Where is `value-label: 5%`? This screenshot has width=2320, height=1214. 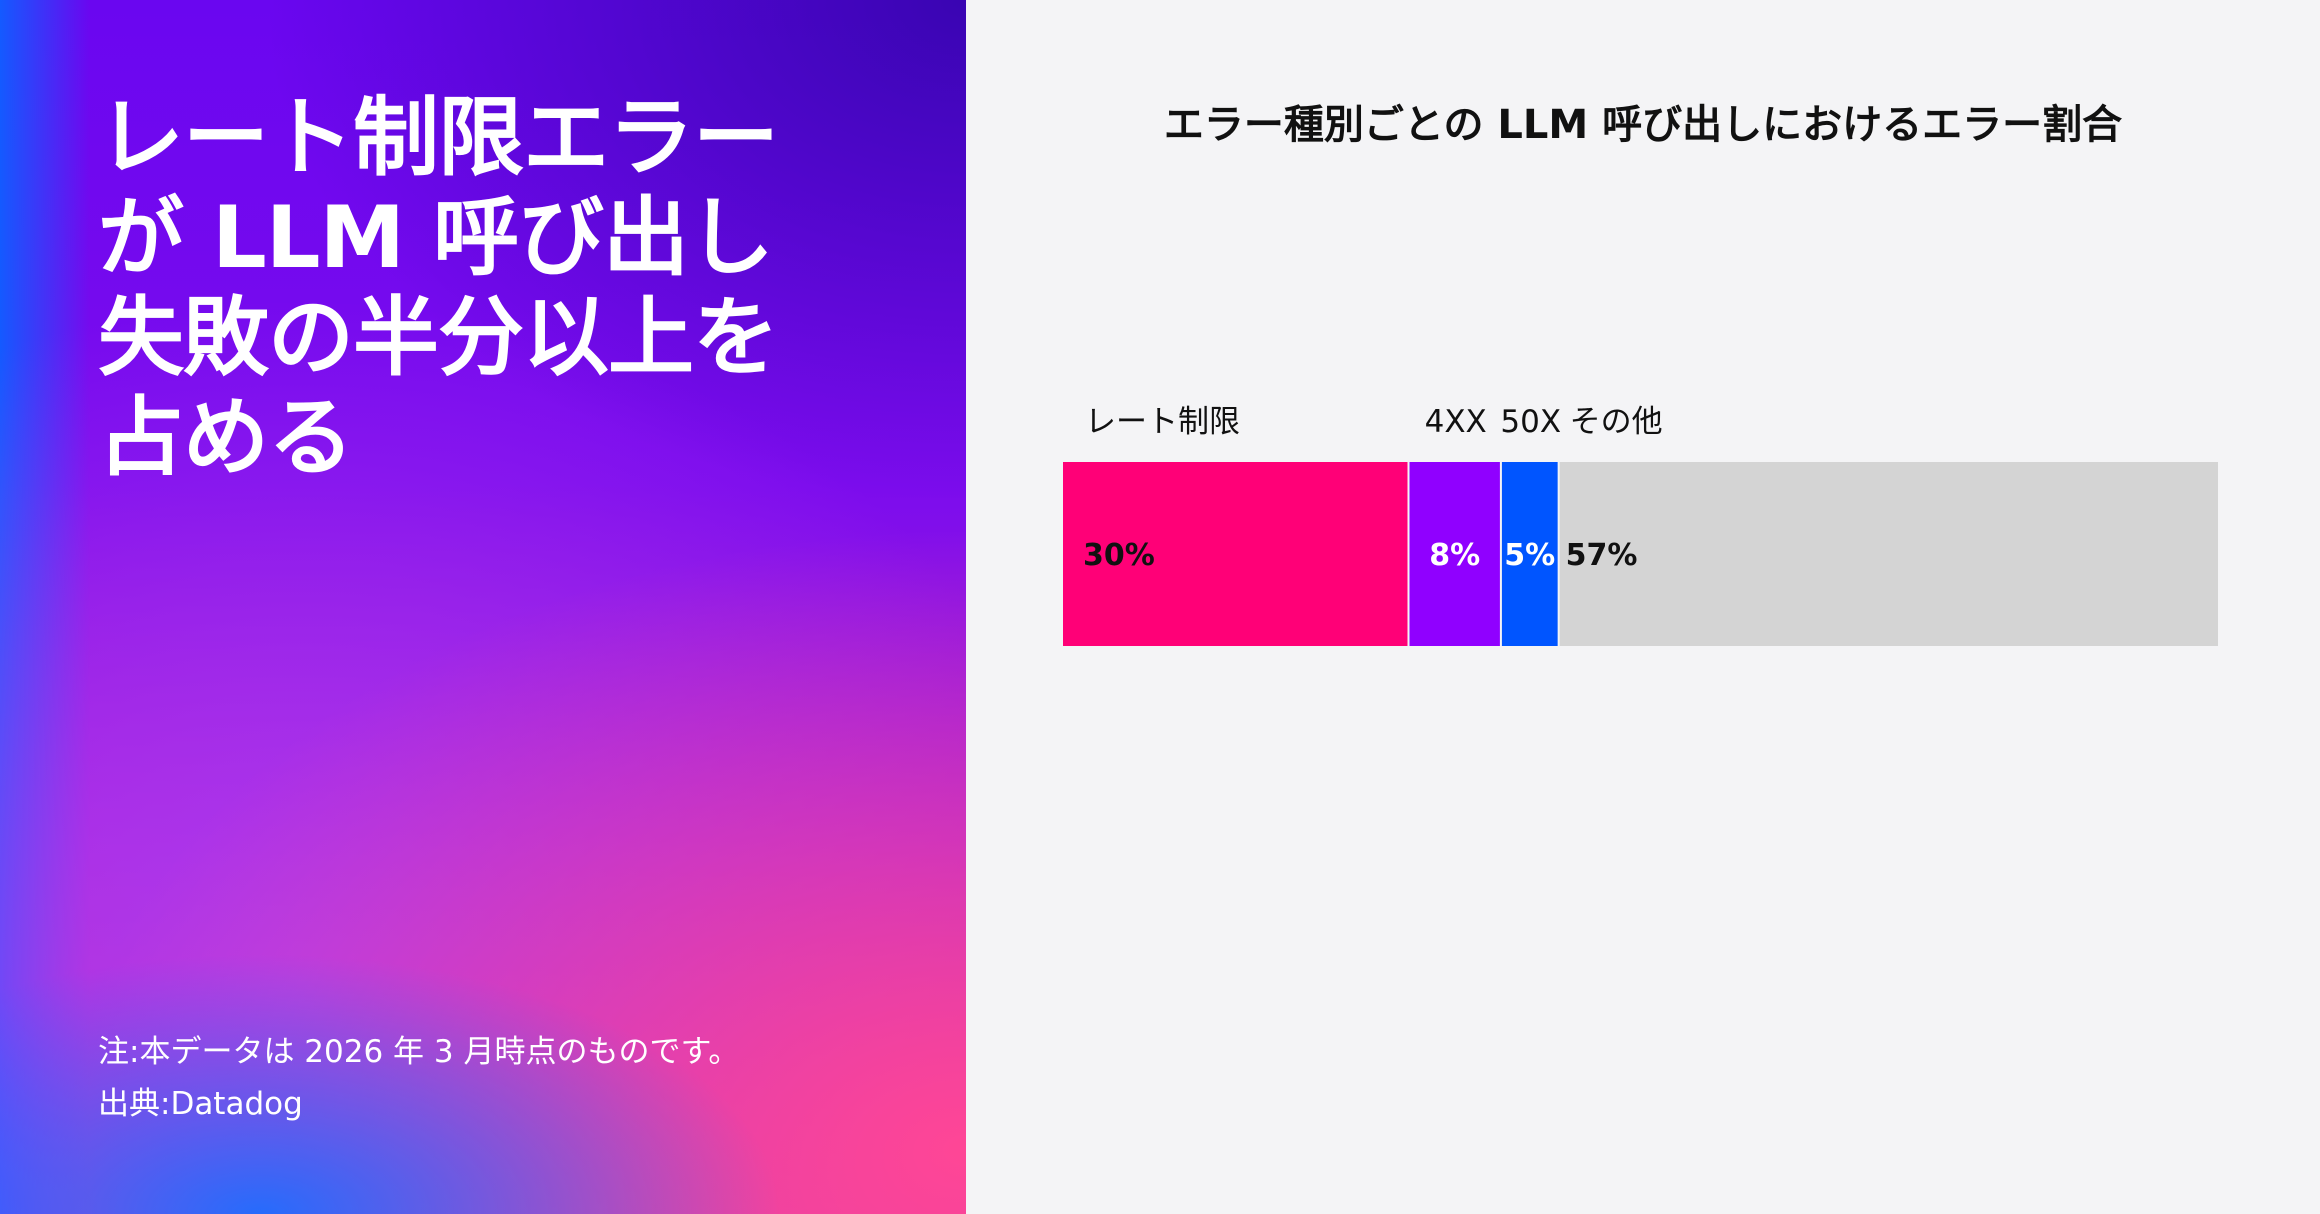 value-label: 5% is located at coordinates (1529, 555).